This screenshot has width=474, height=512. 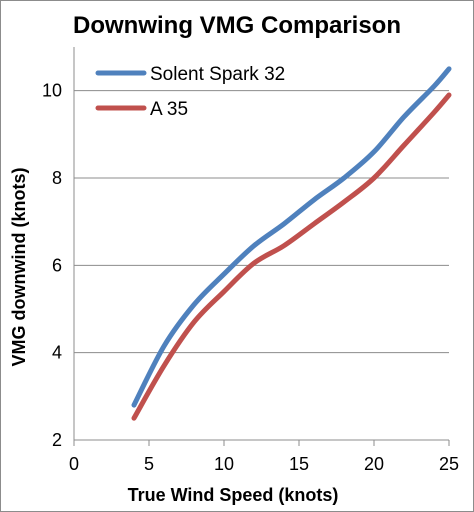 What do you see at coordinates (190, 92) in the screenshot?
I see `legend: Solent Spark 32 A 35` at bounding box center [190, 92].